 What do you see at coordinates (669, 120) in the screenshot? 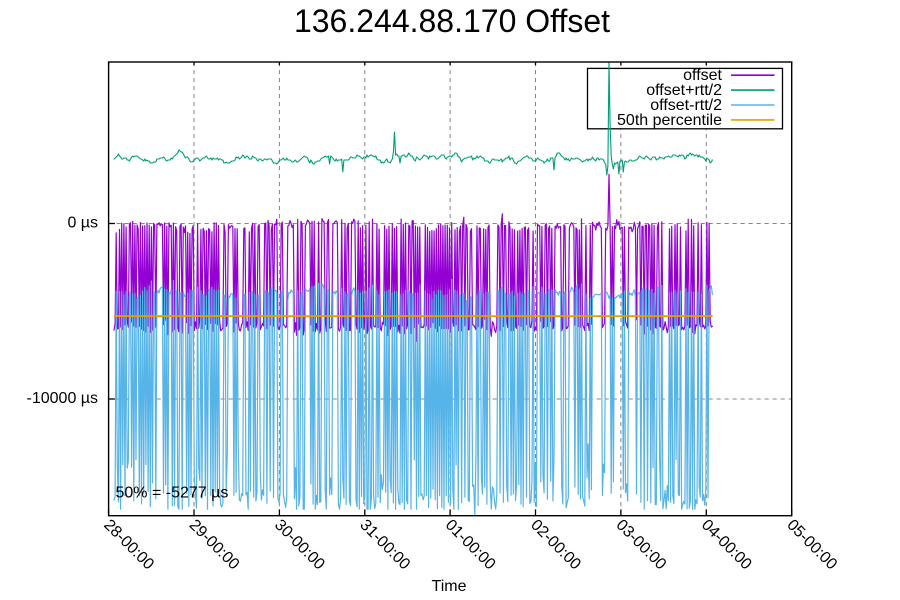
I see `svg-text: 50th percentile` at bounding box center [669, 120].